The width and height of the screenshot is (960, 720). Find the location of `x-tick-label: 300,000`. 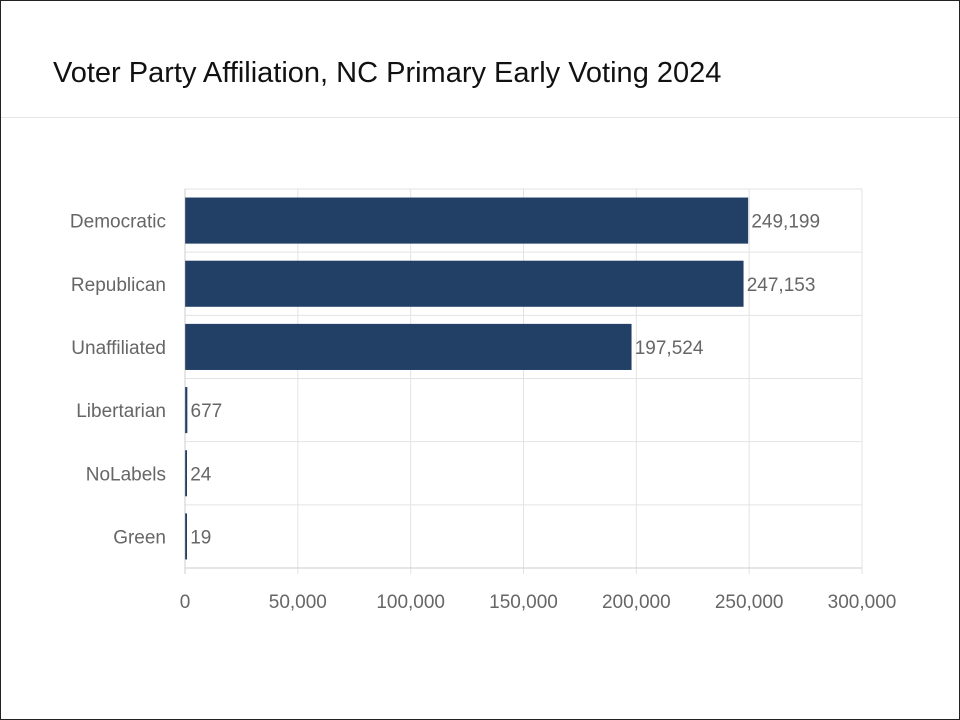

x-tick-label: 300,000 is located at coordinates (862, 602).